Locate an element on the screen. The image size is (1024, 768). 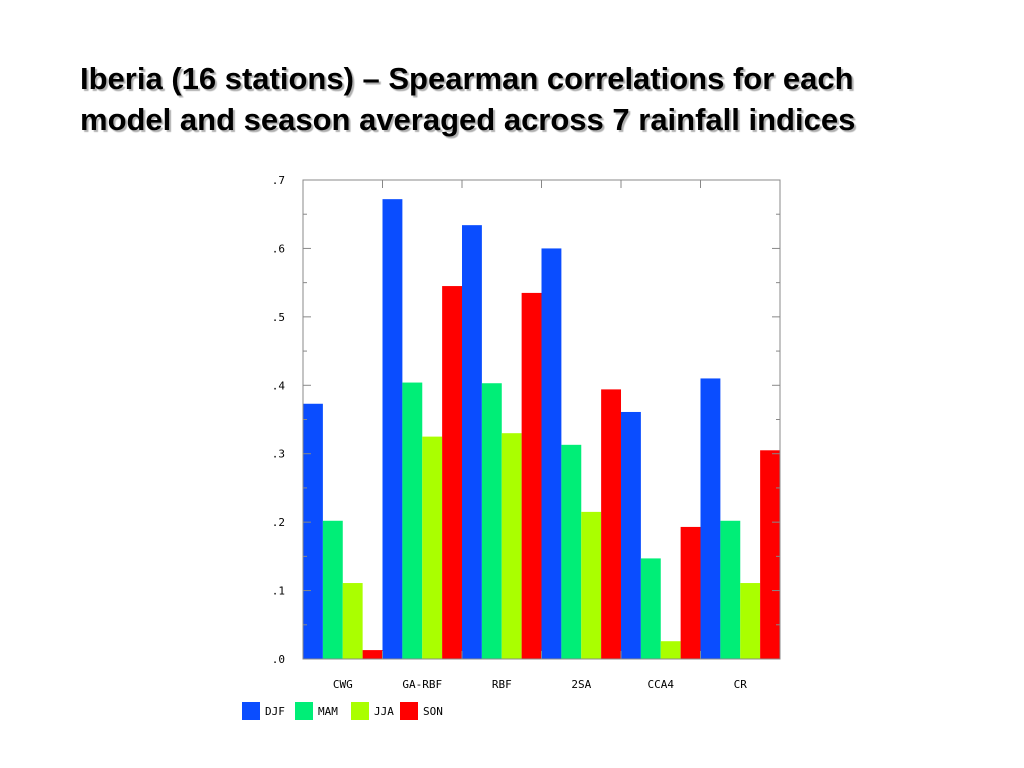
legend-label-mam: MAM is located at coordinates (328, 711).